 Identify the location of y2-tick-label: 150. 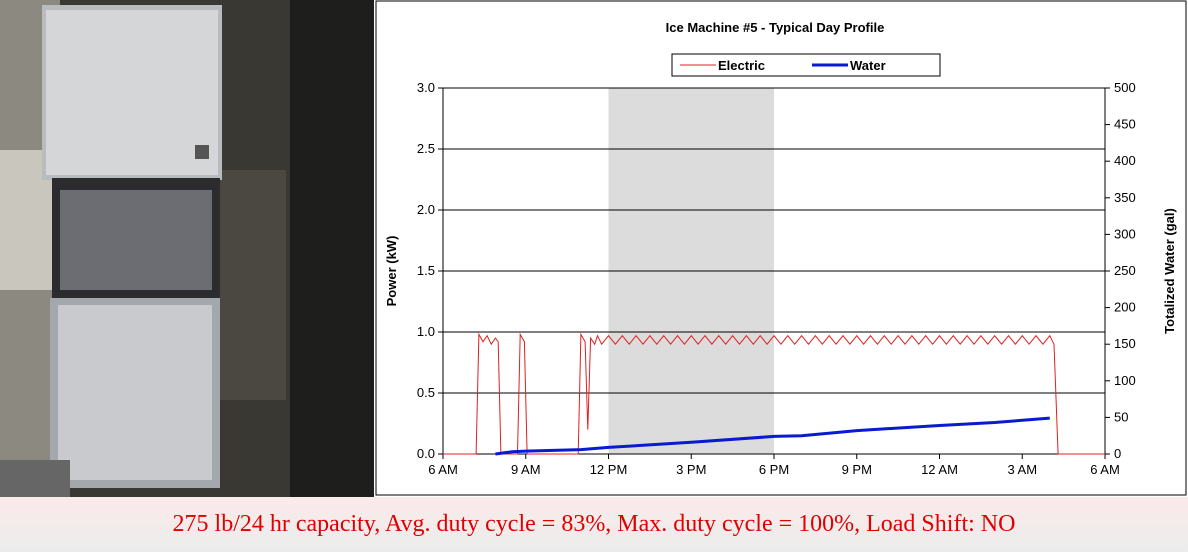
(1125, 343).